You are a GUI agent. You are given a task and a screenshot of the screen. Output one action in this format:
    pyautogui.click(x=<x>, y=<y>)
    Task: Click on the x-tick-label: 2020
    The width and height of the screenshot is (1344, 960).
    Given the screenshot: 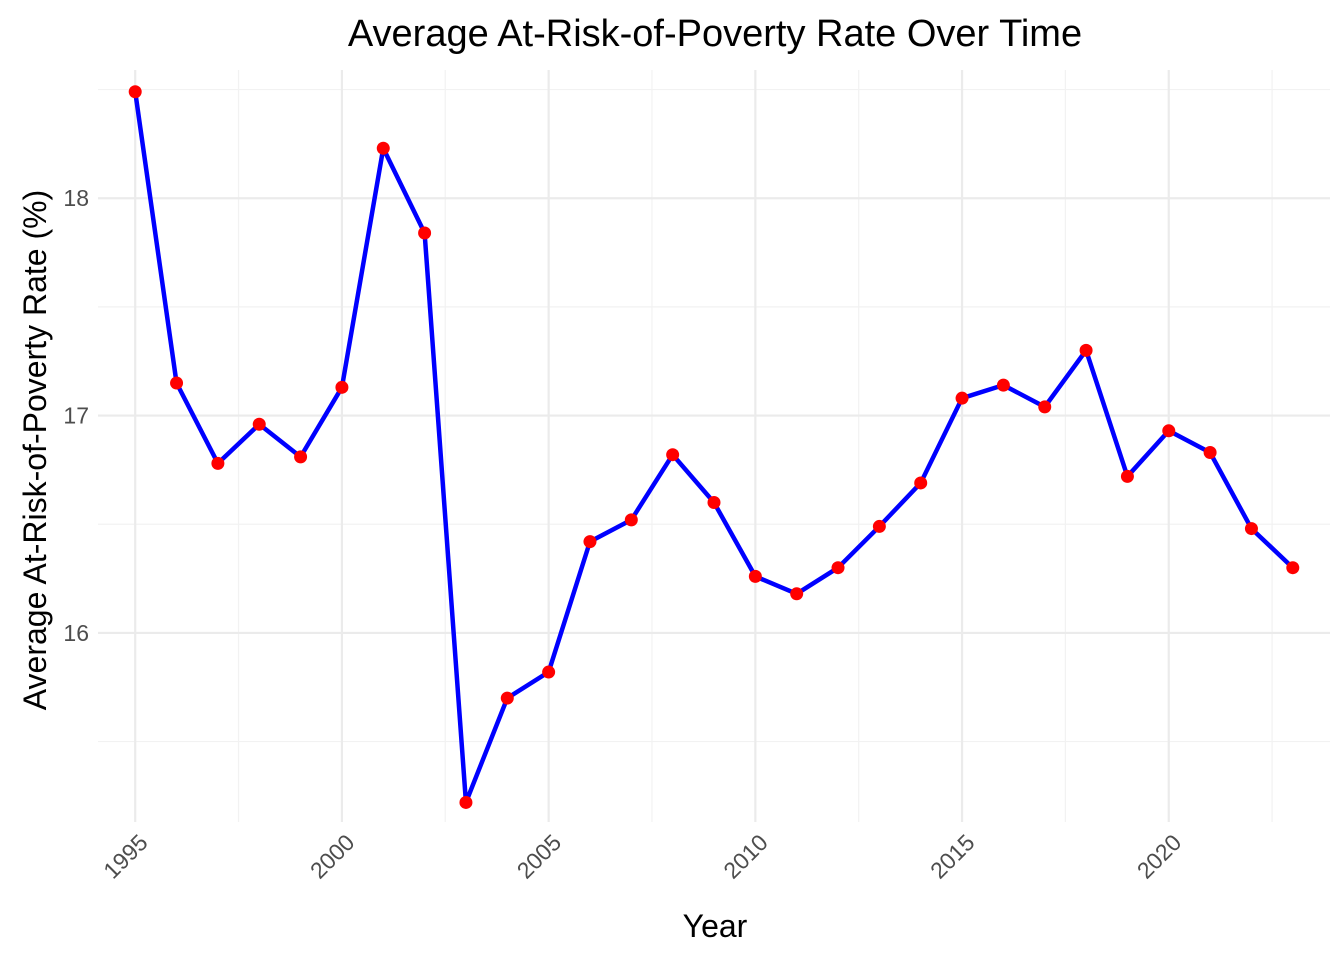 What is the action you would take?
    pyautogui.click(x=1159, y=856)
    